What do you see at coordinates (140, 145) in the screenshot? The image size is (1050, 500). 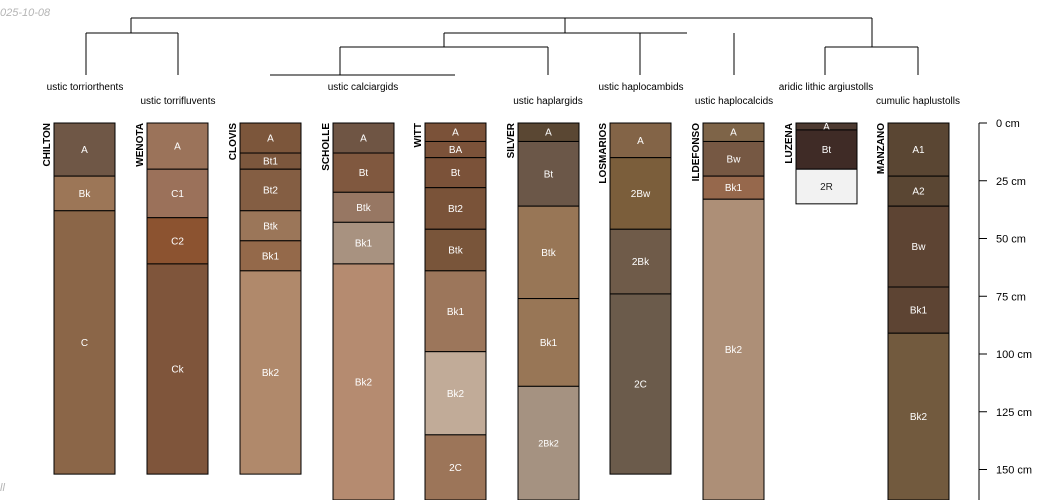 I see `profile-name: WENOTA` at bounding box center [140, 145].